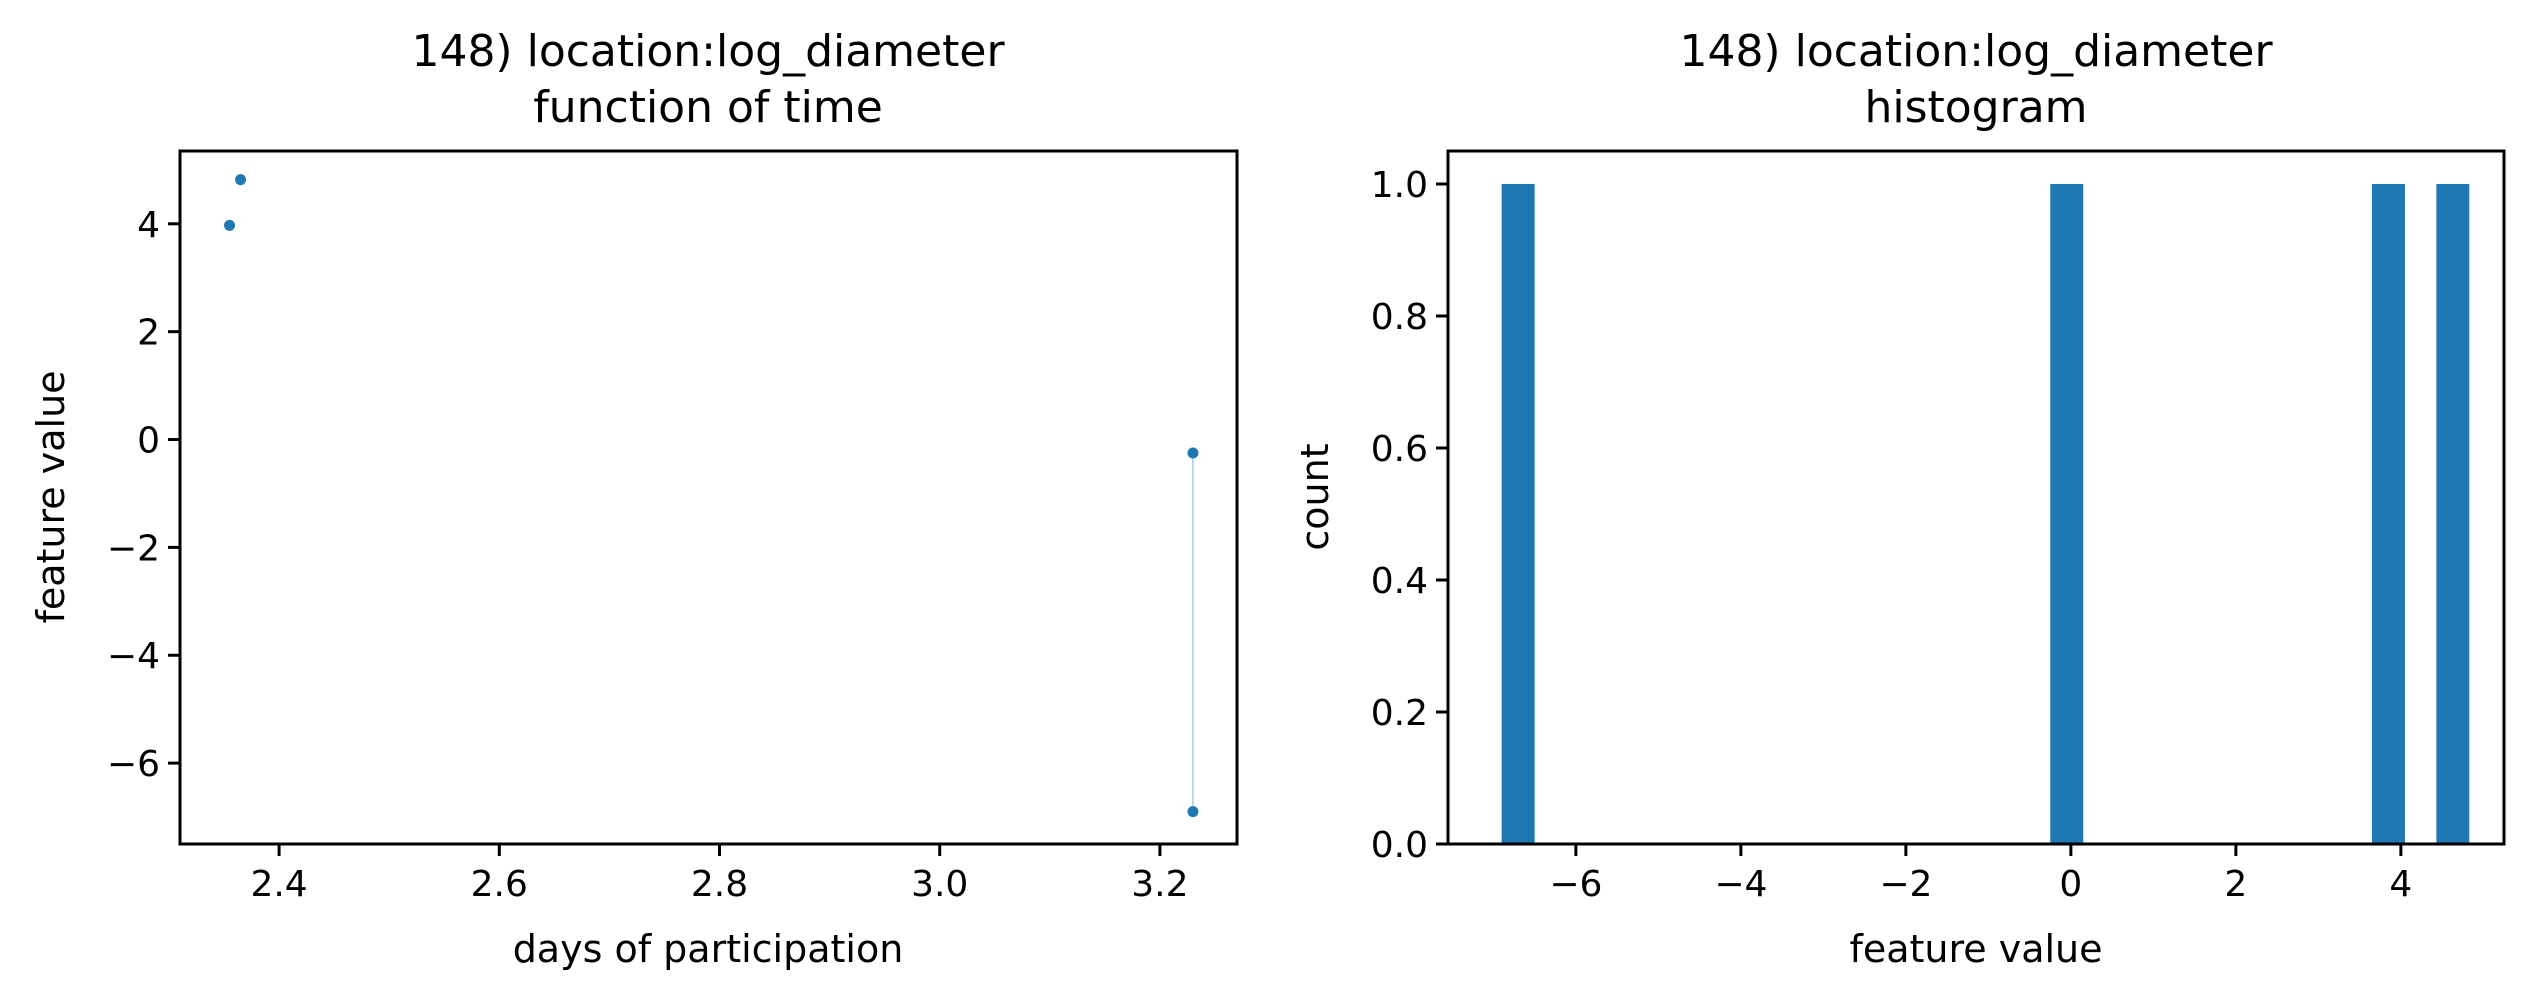 The width and height of the screenshot is (2534, 1003). What do you see at coordinates (133, 764) in the screenshot?
I see `y-tick-label: −6` at bounding box center [133, 764].